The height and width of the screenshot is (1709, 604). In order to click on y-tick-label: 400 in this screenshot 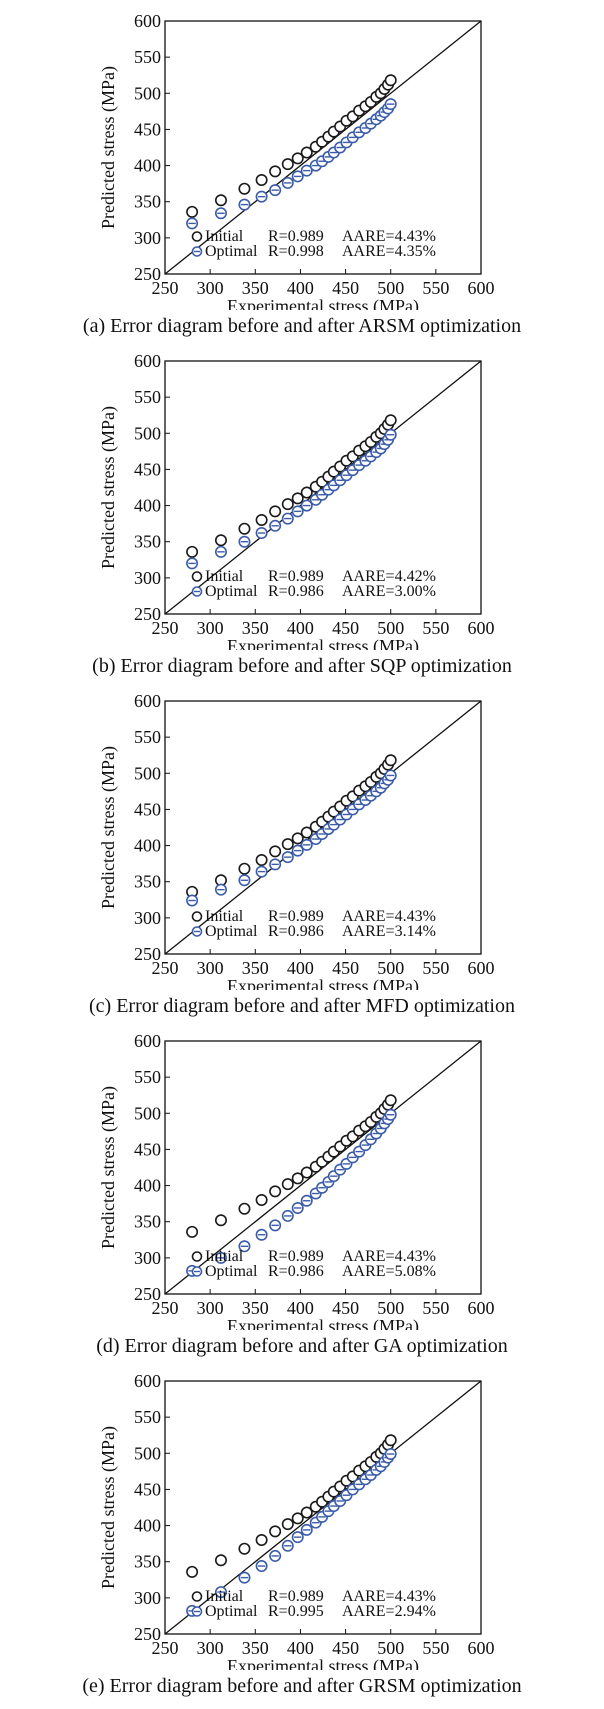, I will do `click(147, 1526)`.